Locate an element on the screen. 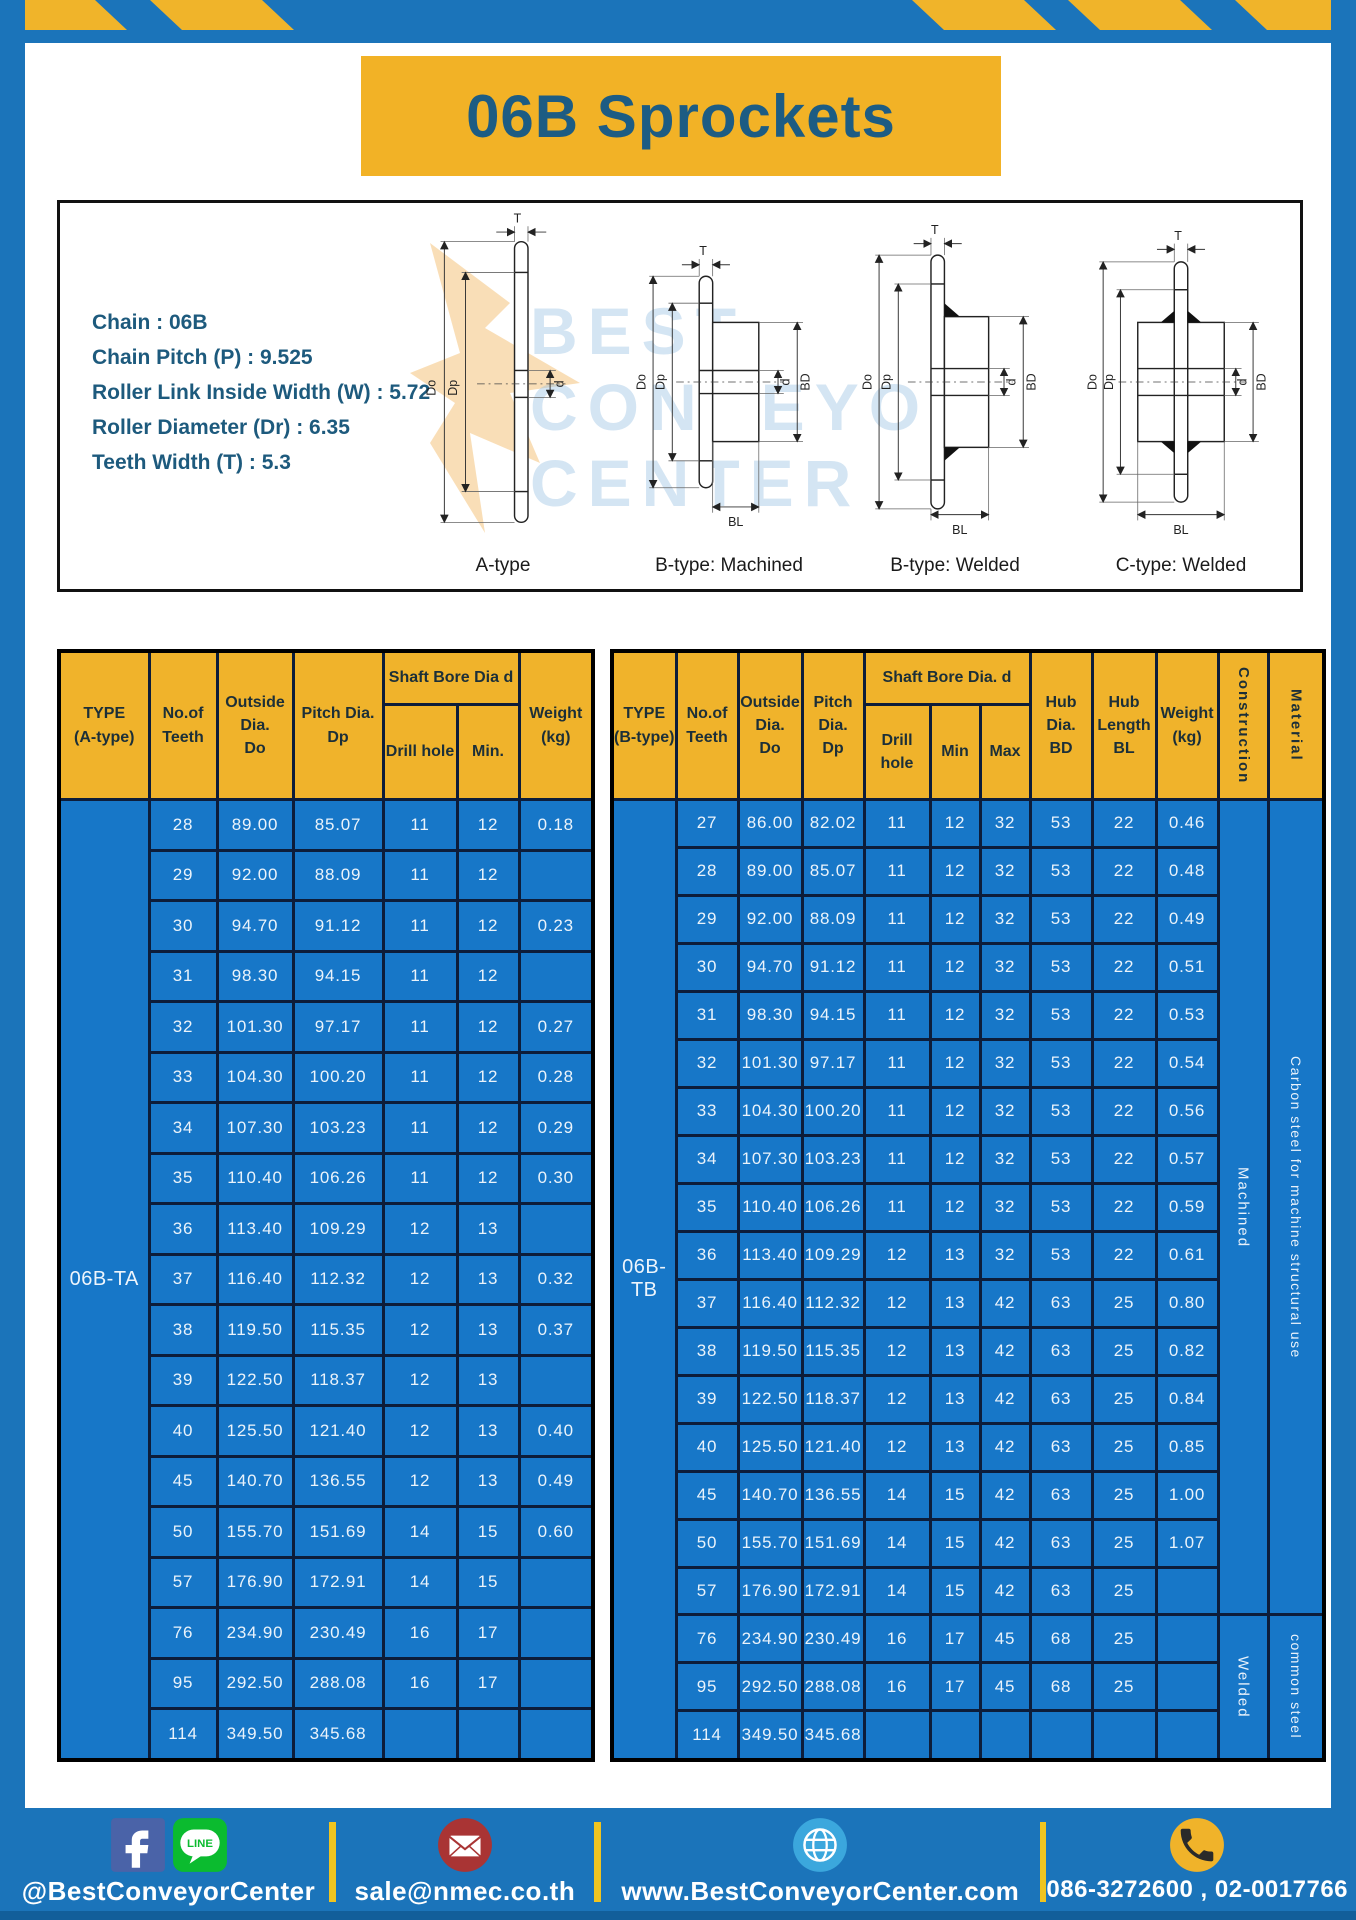 The image size is (1356, 1920). footer-website-label: www.BestConveyorCenter.com is located at coordinates (820, 1891).